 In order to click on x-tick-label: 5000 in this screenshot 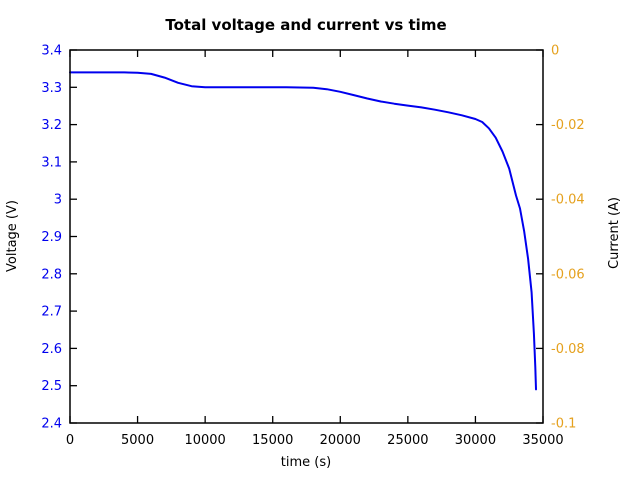, I will do `click(137, 440)`.